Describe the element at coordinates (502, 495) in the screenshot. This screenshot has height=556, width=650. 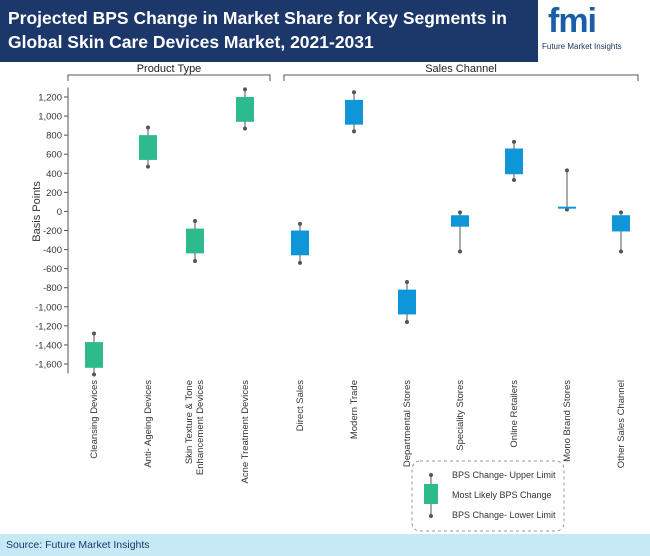
I see `legend-label: Most Likely BPS Change` at that location.